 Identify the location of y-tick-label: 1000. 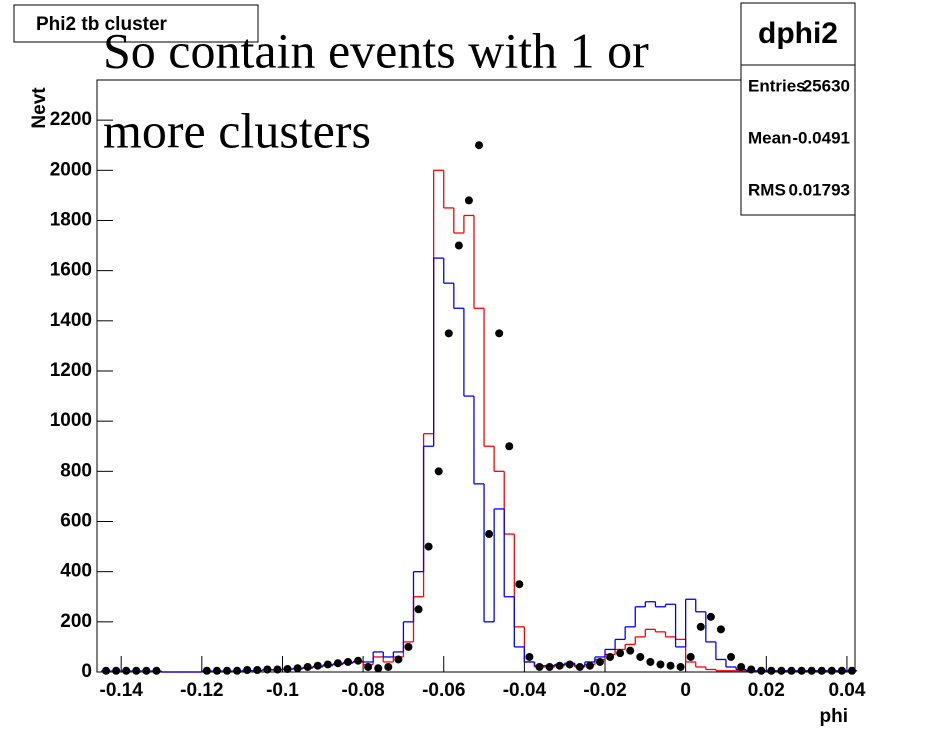
(71, 420).